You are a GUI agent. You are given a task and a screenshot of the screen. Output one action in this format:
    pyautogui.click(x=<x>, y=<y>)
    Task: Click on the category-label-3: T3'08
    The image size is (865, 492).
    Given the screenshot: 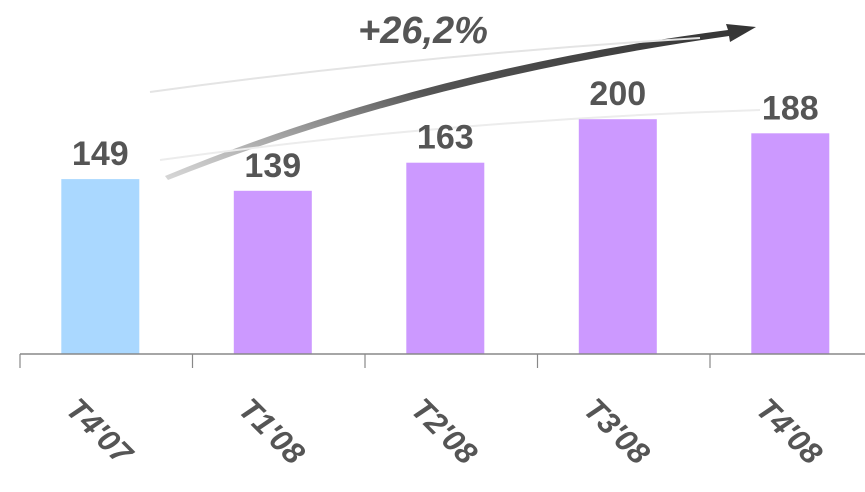 What is the action you would take?
    pyautogui.click(x=617, y=431)
    